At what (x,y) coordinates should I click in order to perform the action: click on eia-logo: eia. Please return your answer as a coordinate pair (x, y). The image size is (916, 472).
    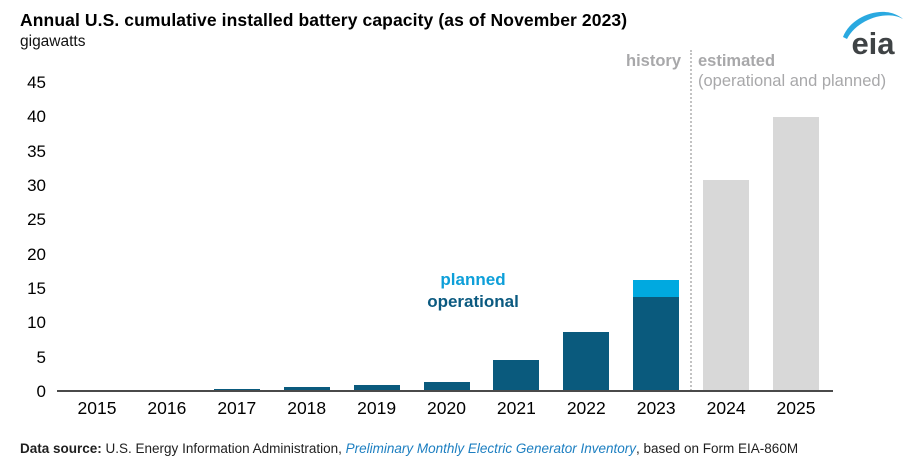
    Looking at the image, I should click on (873, 35).